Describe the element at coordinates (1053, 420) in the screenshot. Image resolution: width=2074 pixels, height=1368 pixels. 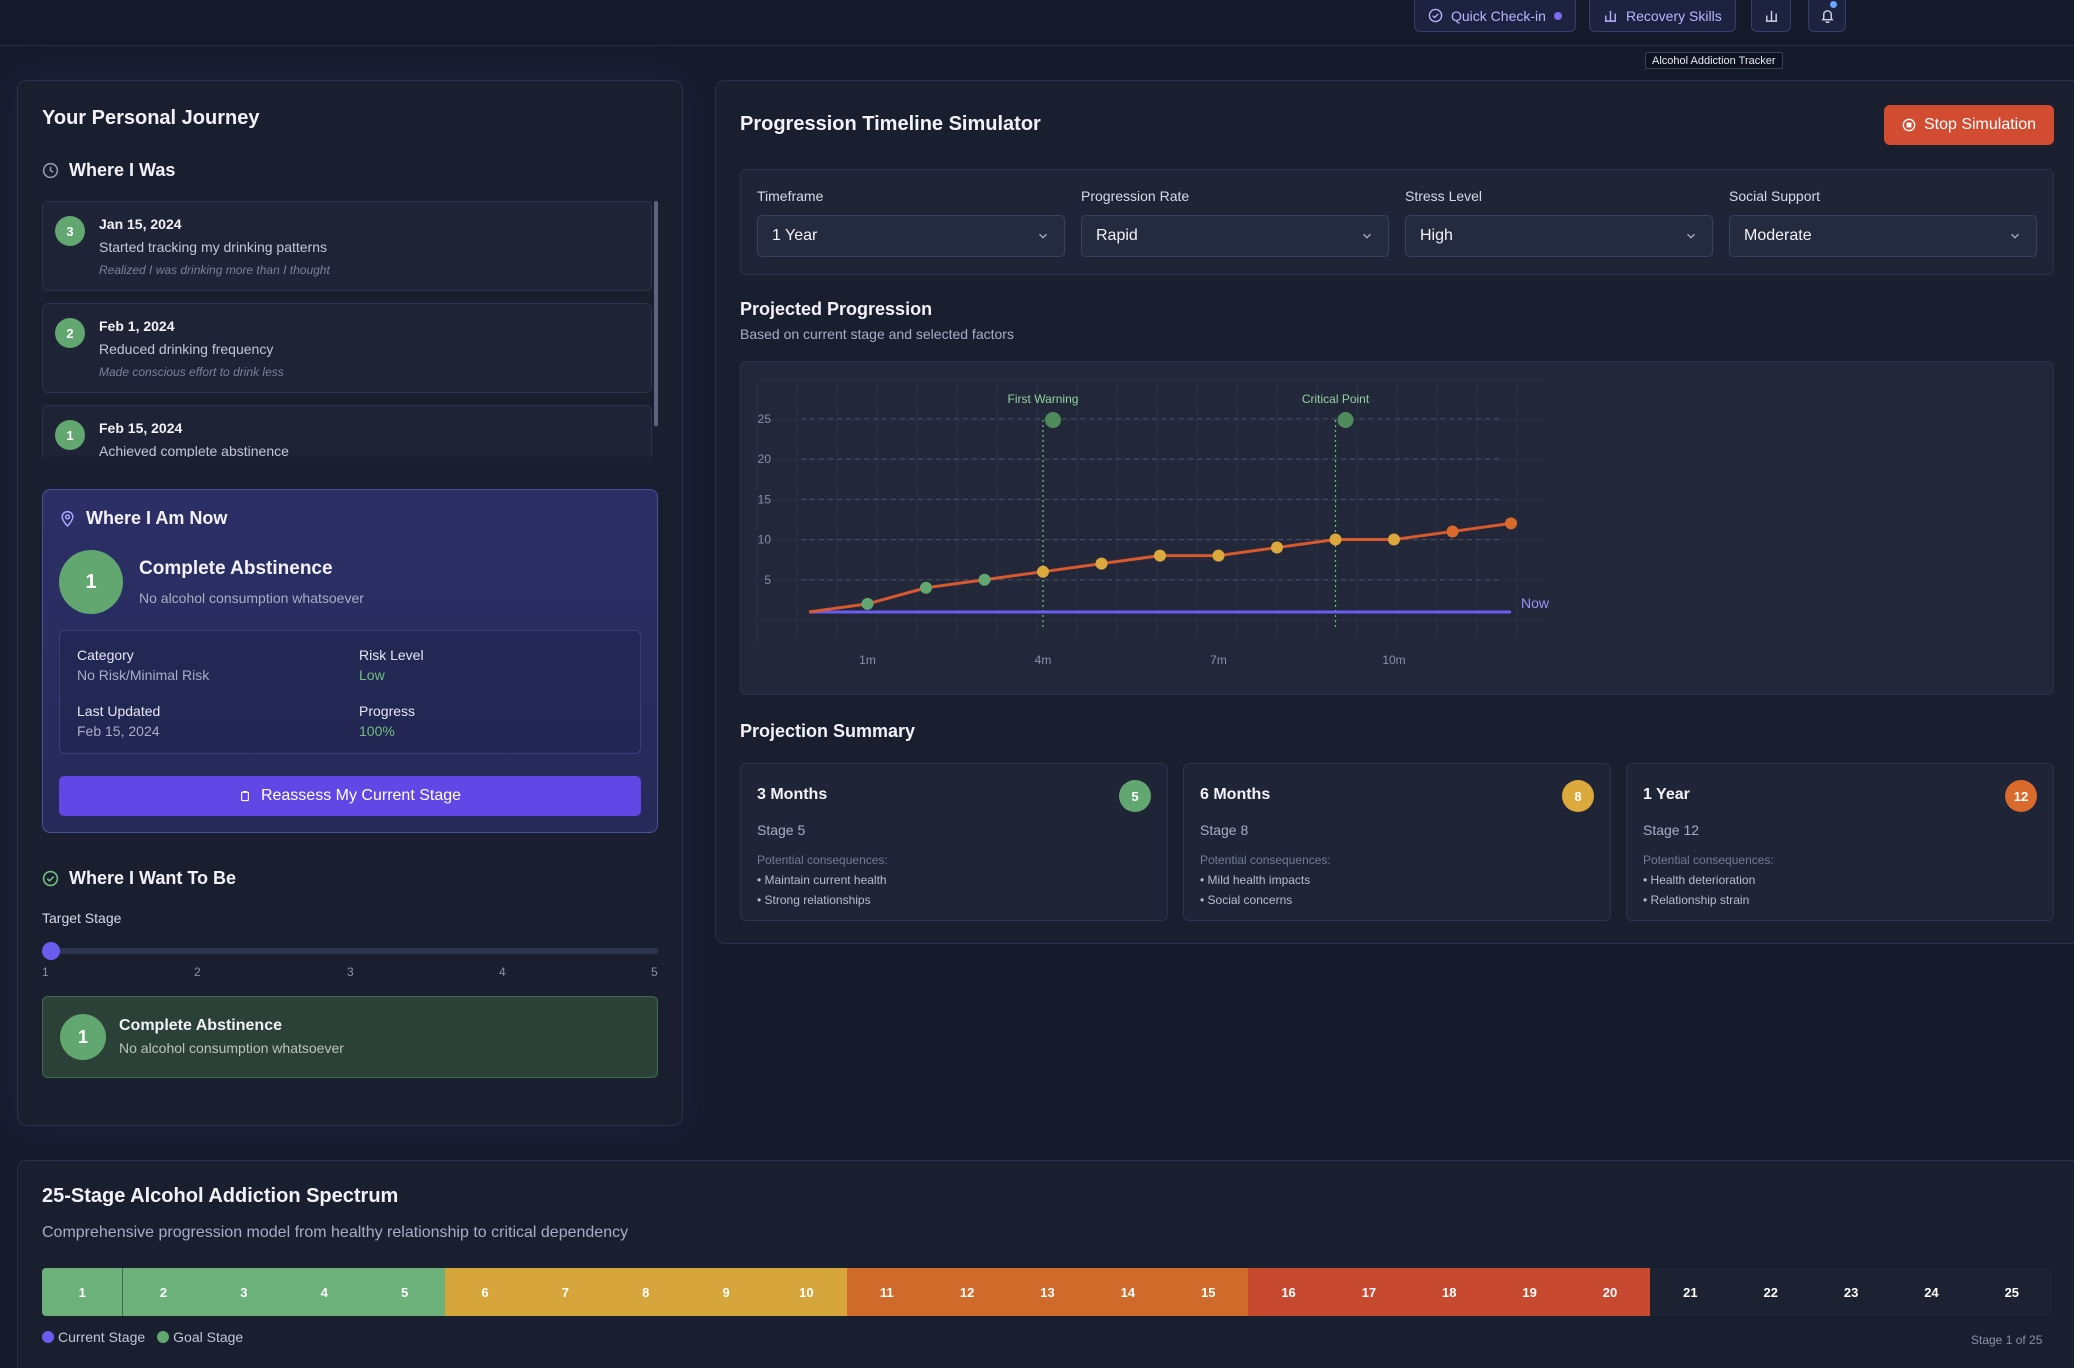
I see `marker-dot` at that location.